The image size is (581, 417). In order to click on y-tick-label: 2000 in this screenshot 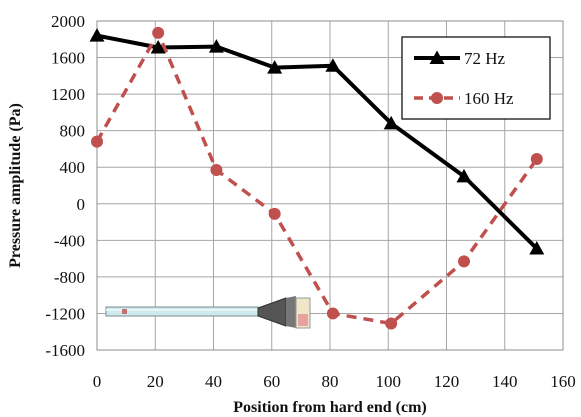, I will do `click(68, 21)`.